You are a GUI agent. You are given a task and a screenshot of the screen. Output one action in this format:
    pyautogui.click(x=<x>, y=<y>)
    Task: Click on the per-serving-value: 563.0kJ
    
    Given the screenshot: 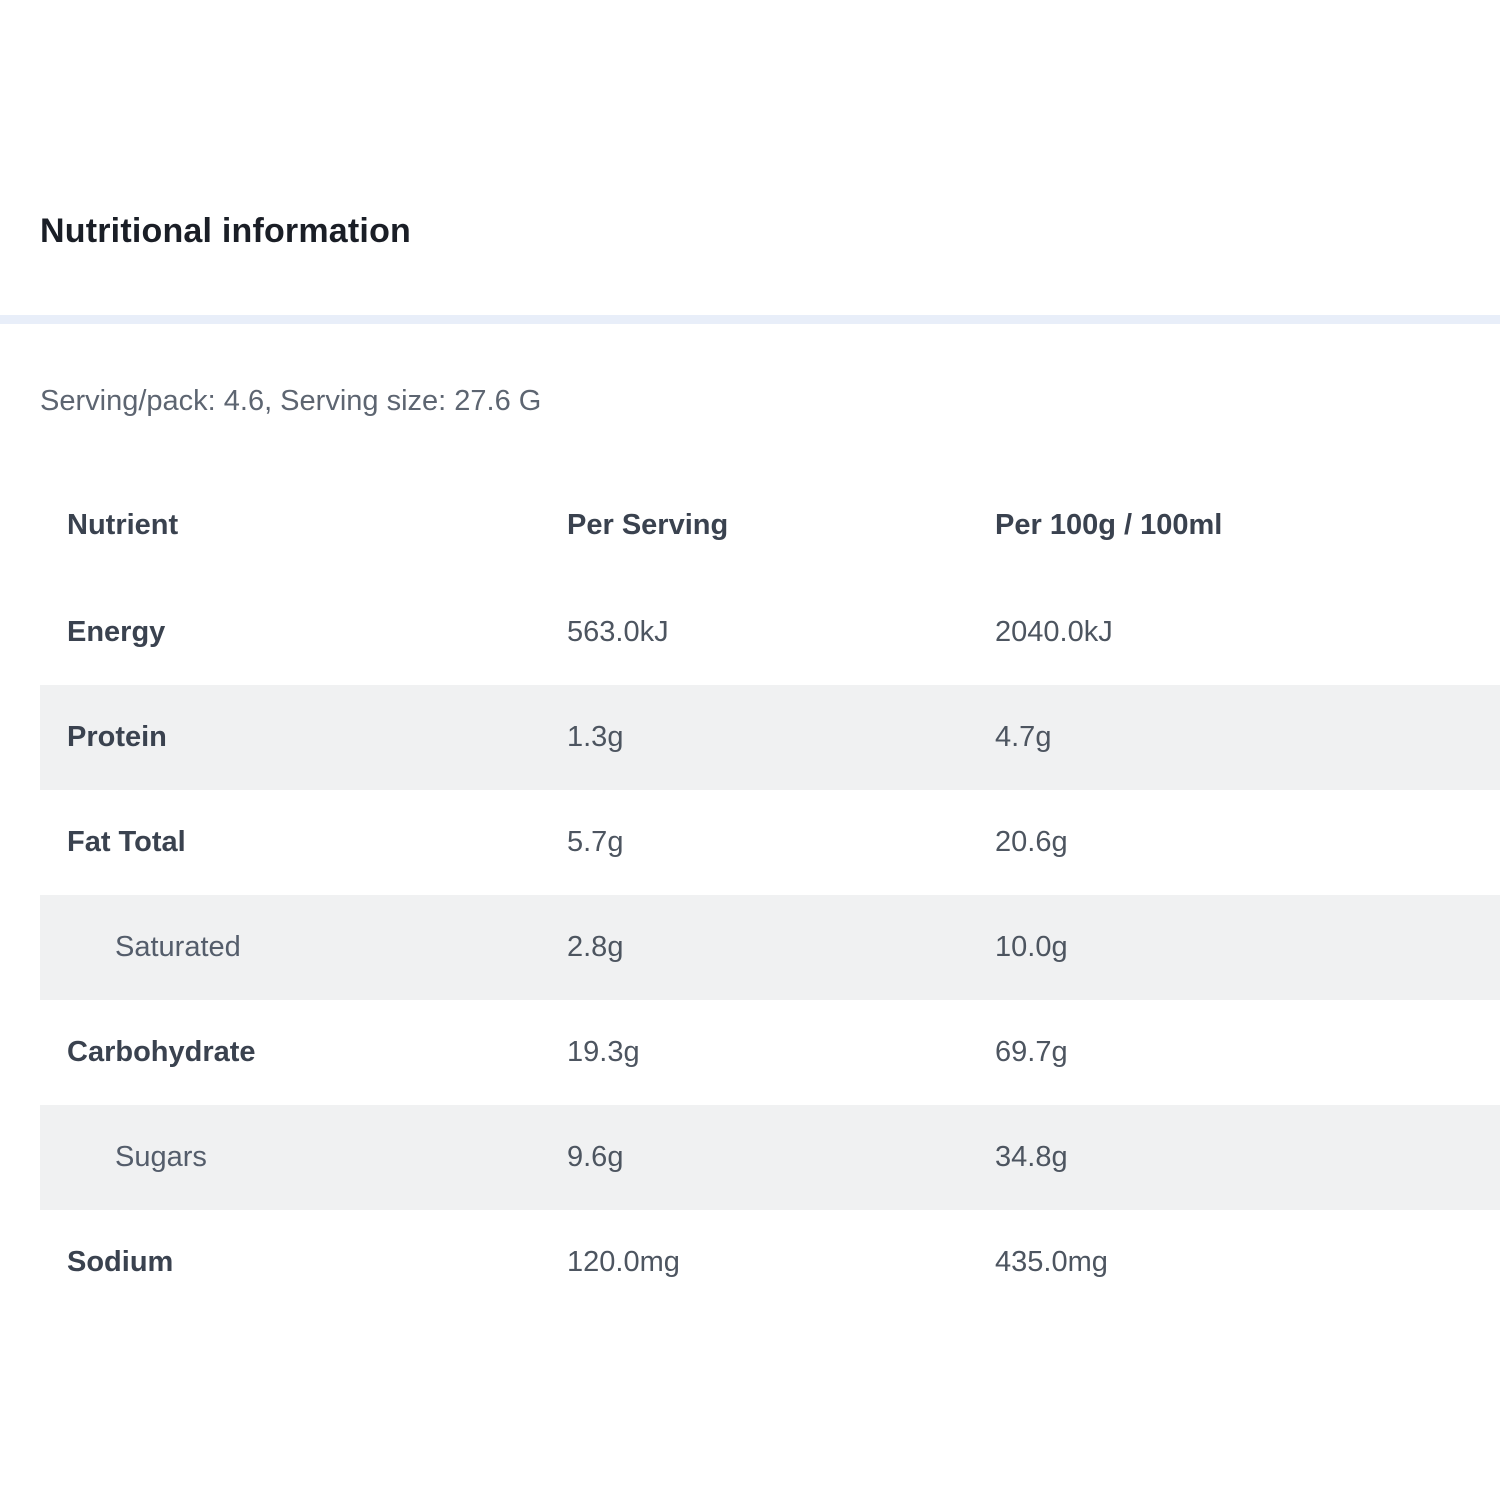 What is the action you would take?
    pyautogui.click(x=618, y=632)
    